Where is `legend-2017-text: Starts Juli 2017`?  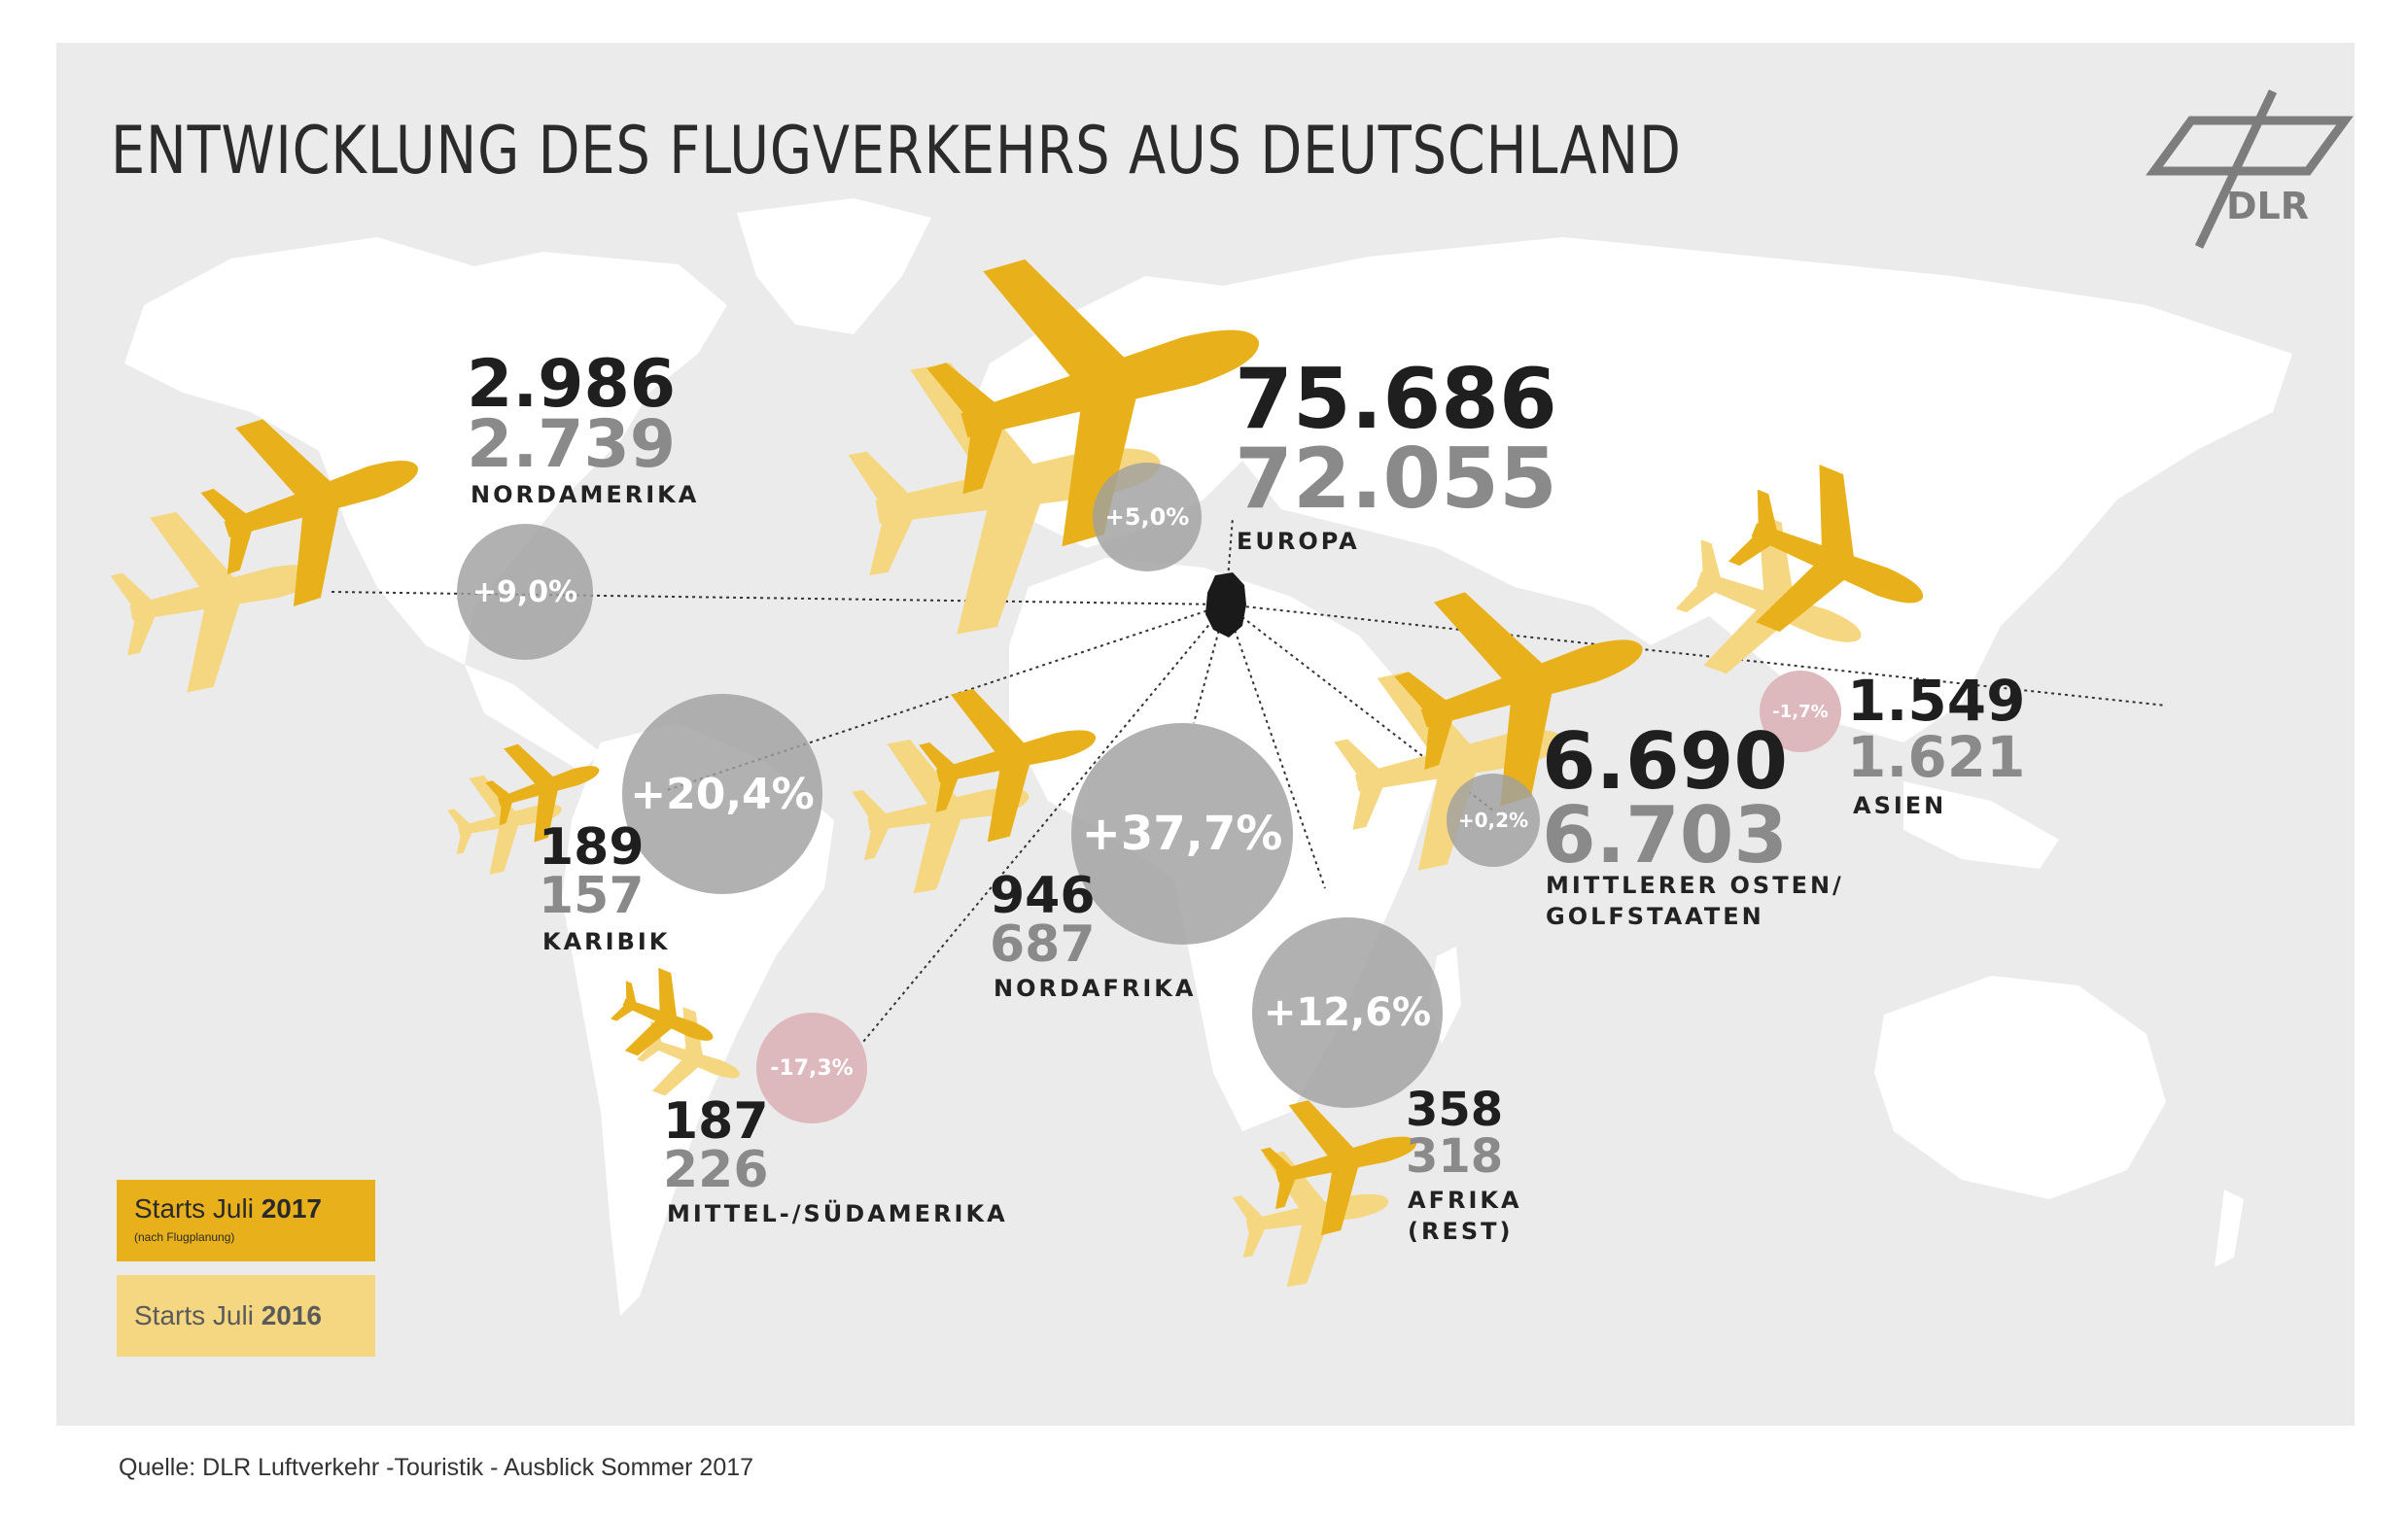
legend-2017-text: Starts Juli 2017 is located at coordinates (228, 1209).